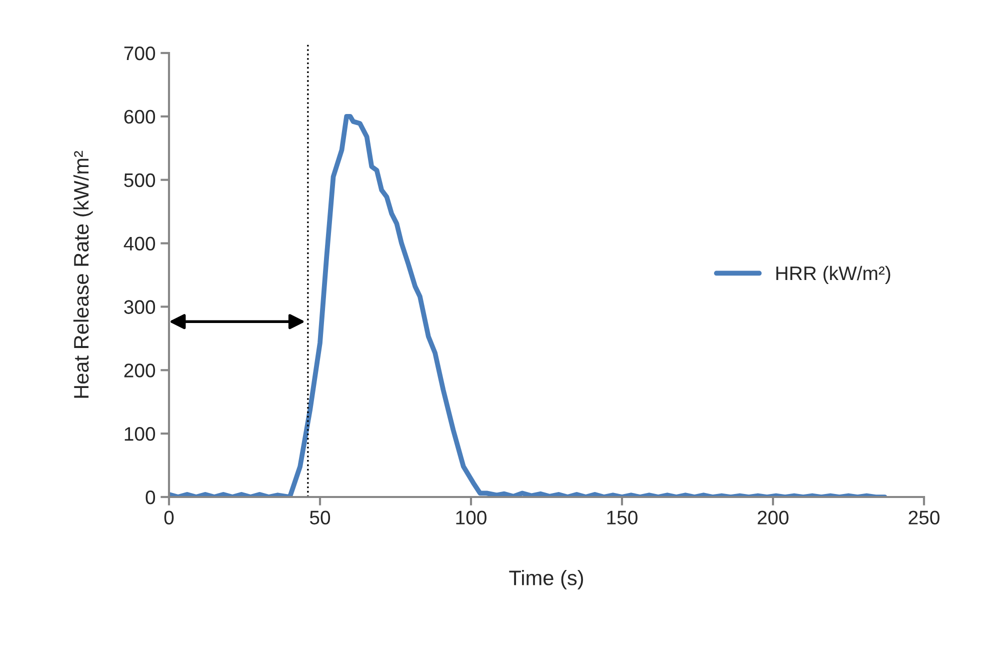 This screenshot has width=982, height=645. What do you see at coordinates (140, 371) in the screenshot?
I see `y-tick-label: 200` at bounding box center [140, 371].